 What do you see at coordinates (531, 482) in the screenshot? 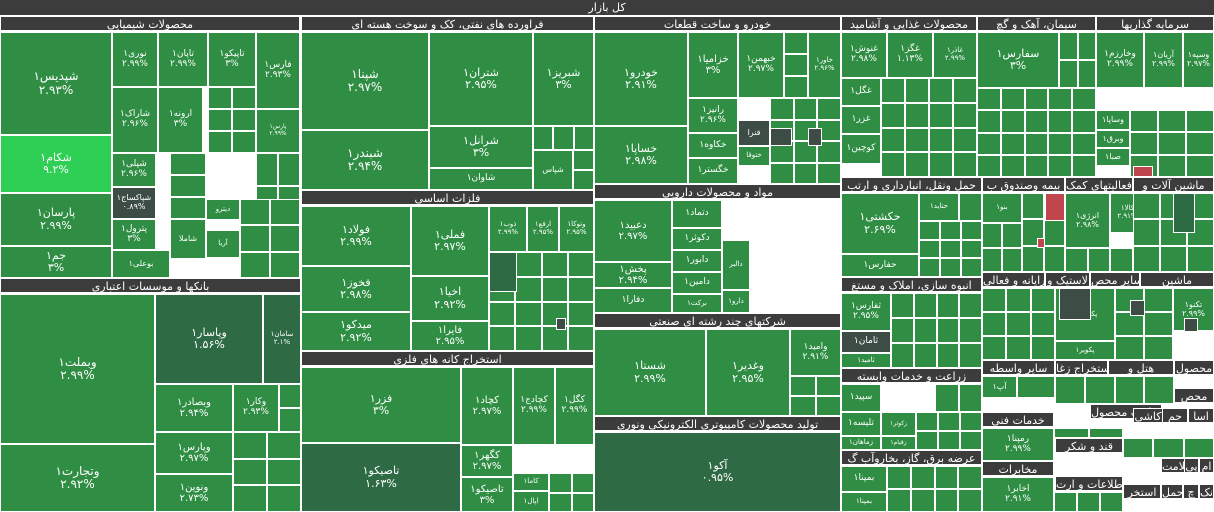
I see `stock-tile: کاما۱` at bounding box center [531, 482].